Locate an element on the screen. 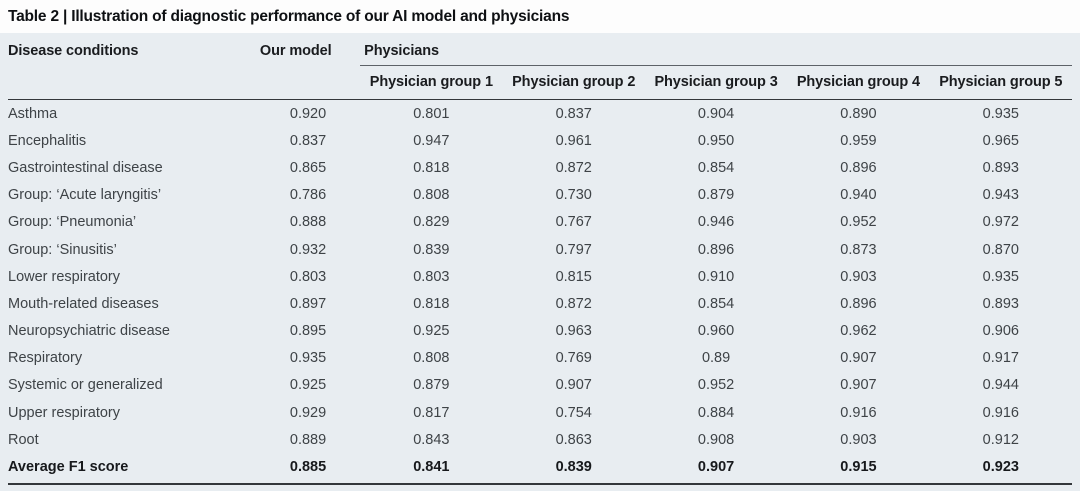 This screenshot has width=1080, height=491. cell-physician-group-5-score: 0.943 is located at coordinates (1000, 195).